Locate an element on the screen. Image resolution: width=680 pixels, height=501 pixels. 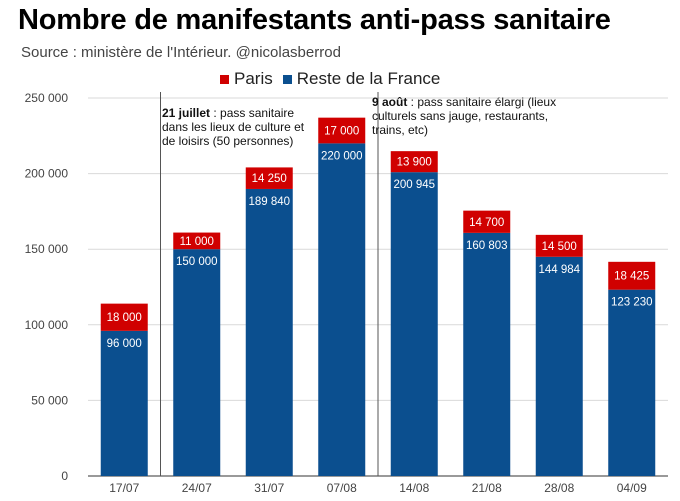
legend-item-paris: Paris is located at coordinates (246, 79).